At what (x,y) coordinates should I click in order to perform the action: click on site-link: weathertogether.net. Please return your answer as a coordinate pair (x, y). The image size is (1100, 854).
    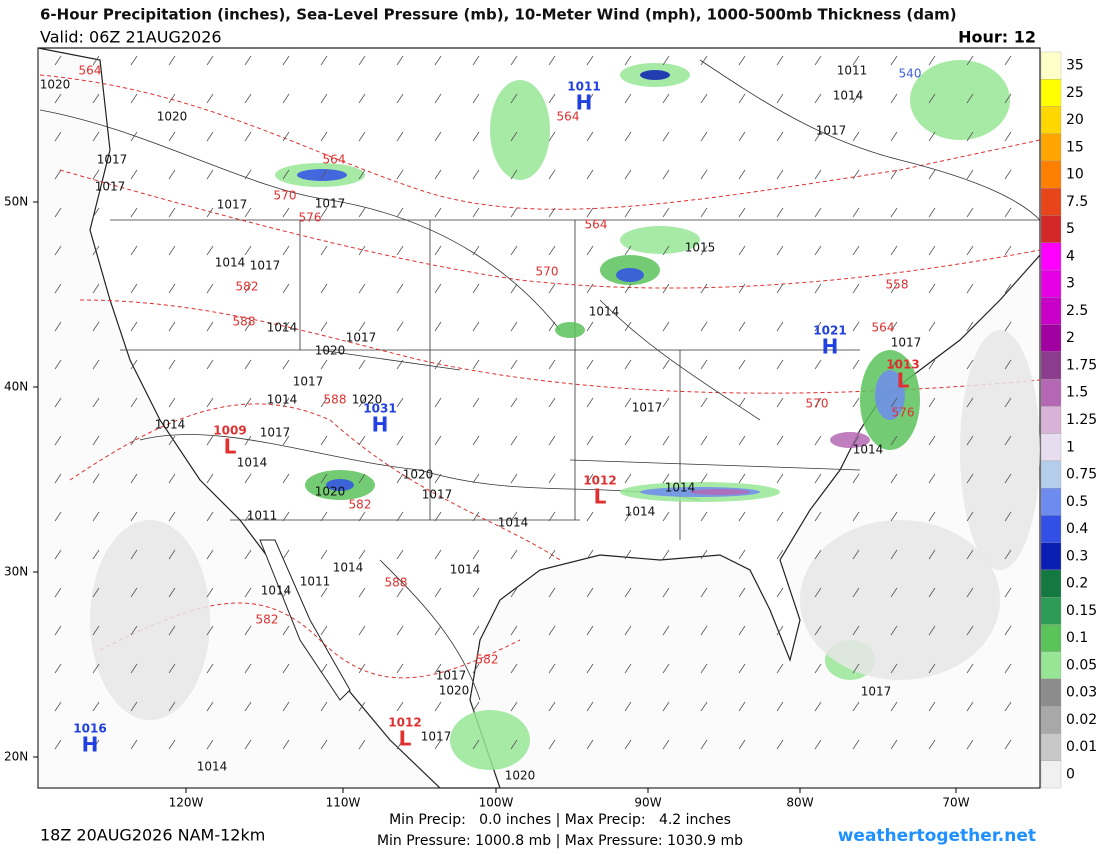
    Looking at the image, I should click on (937, 836).